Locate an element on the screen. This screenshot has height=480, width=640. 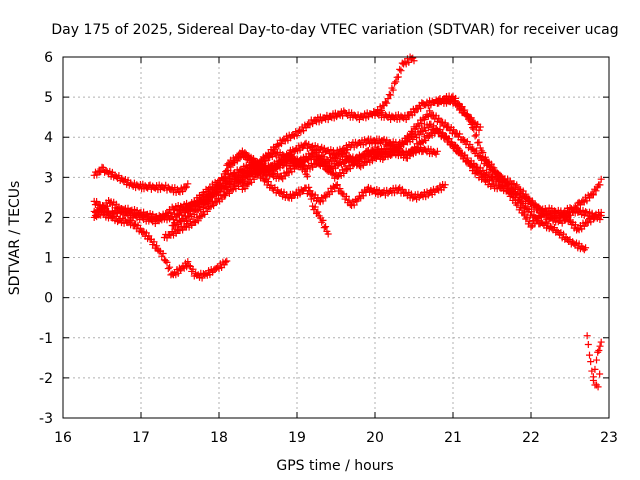
y-tick-label: 1 is located at coordinates (48, 259).